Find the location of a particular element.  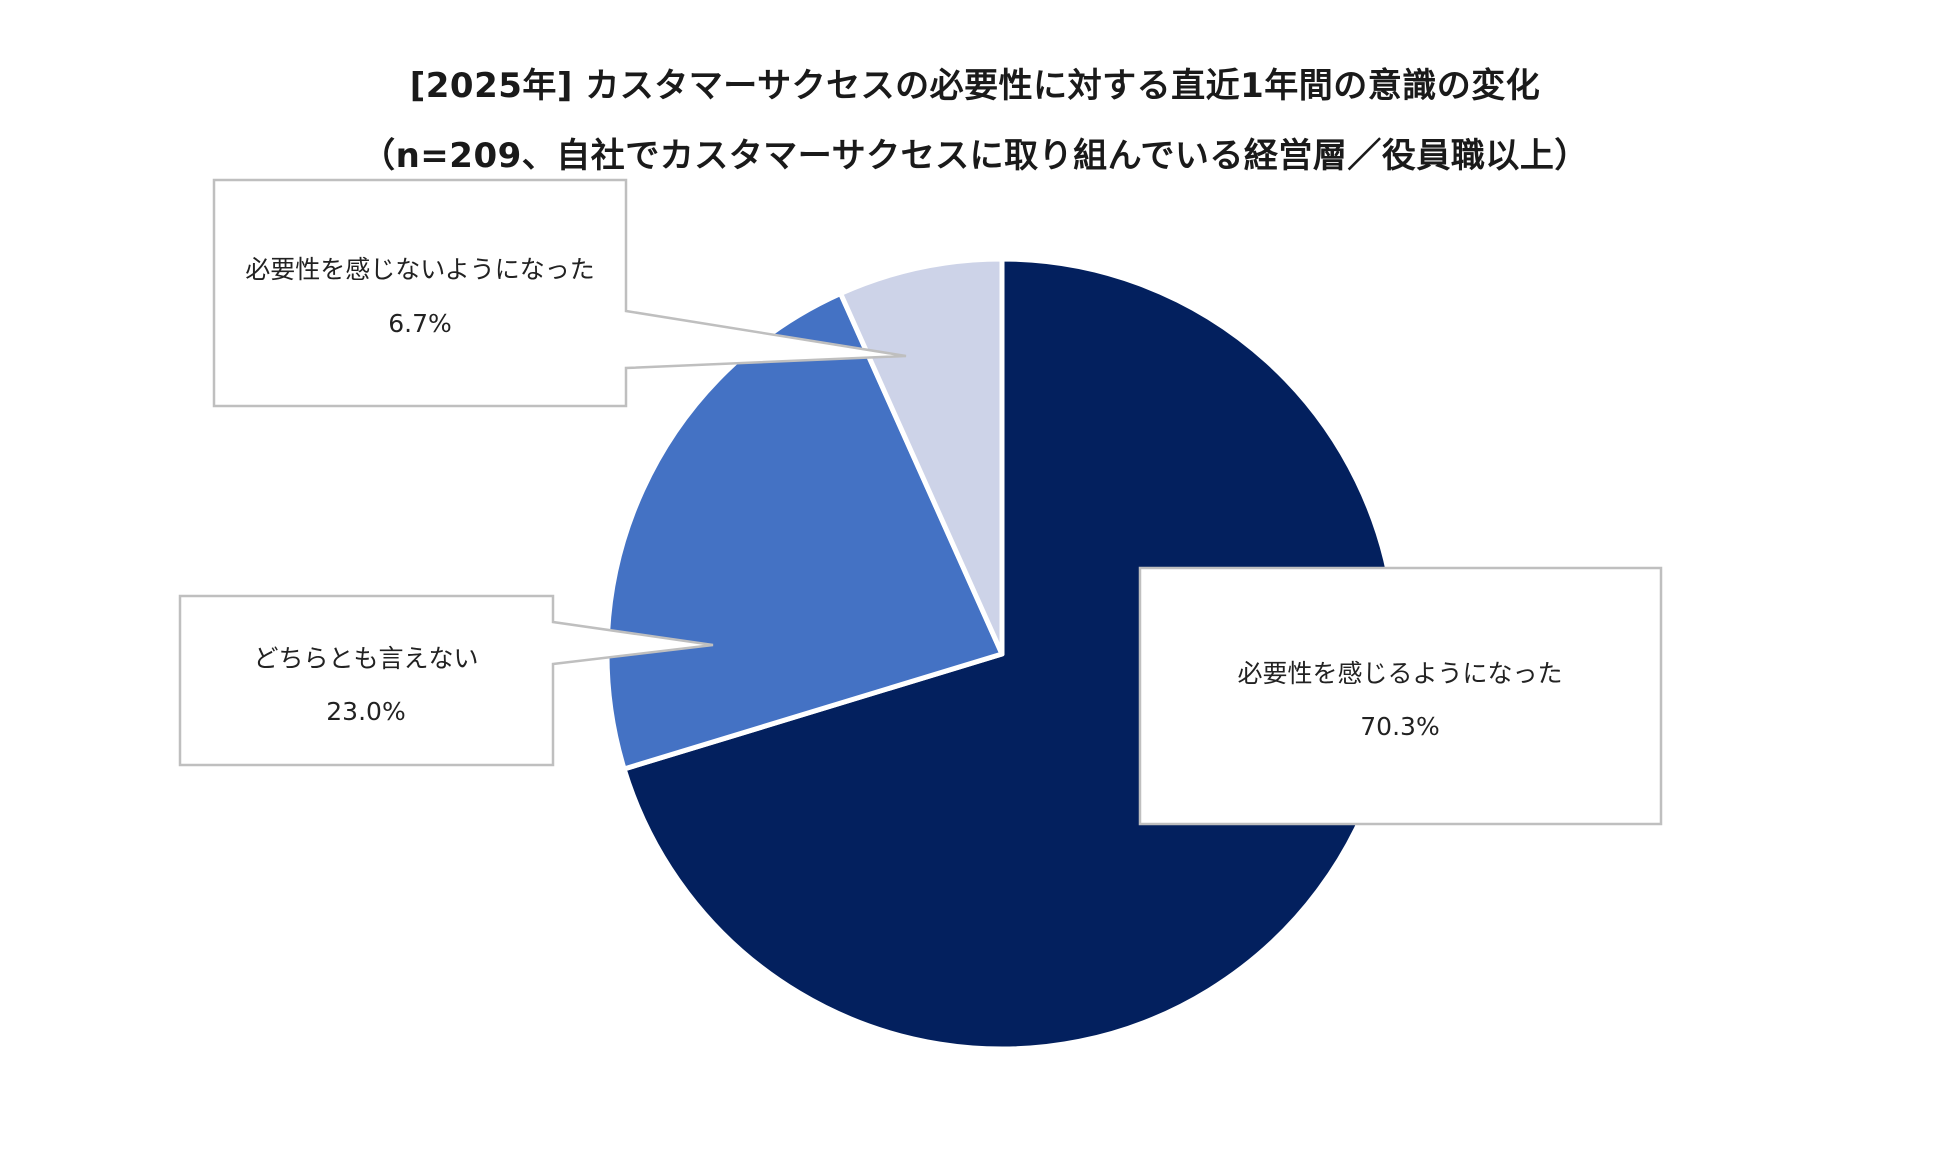

callout-slice-0: 必要性を感じるようになった 70.3% is located at coordinates (1400, 696).